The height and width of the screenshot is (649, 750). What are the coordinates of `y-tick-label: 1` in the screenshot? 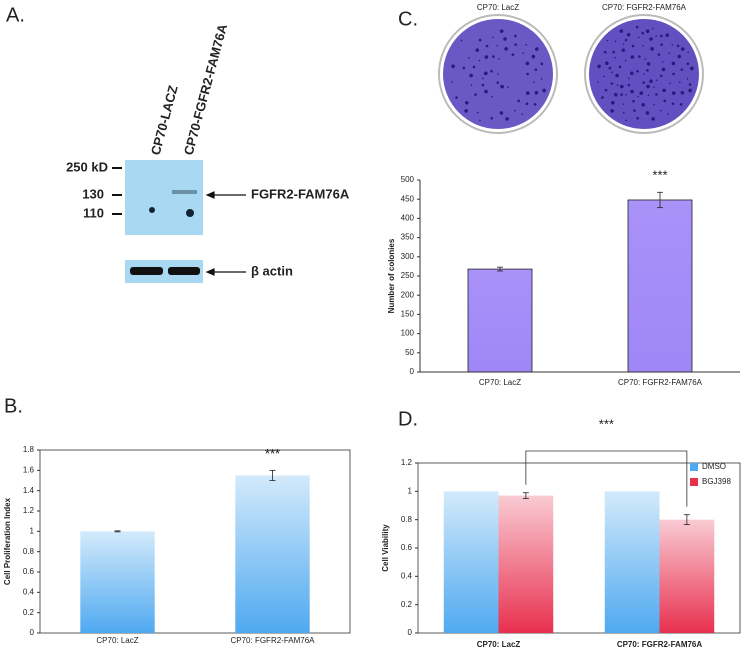 It's located at (32, 530).